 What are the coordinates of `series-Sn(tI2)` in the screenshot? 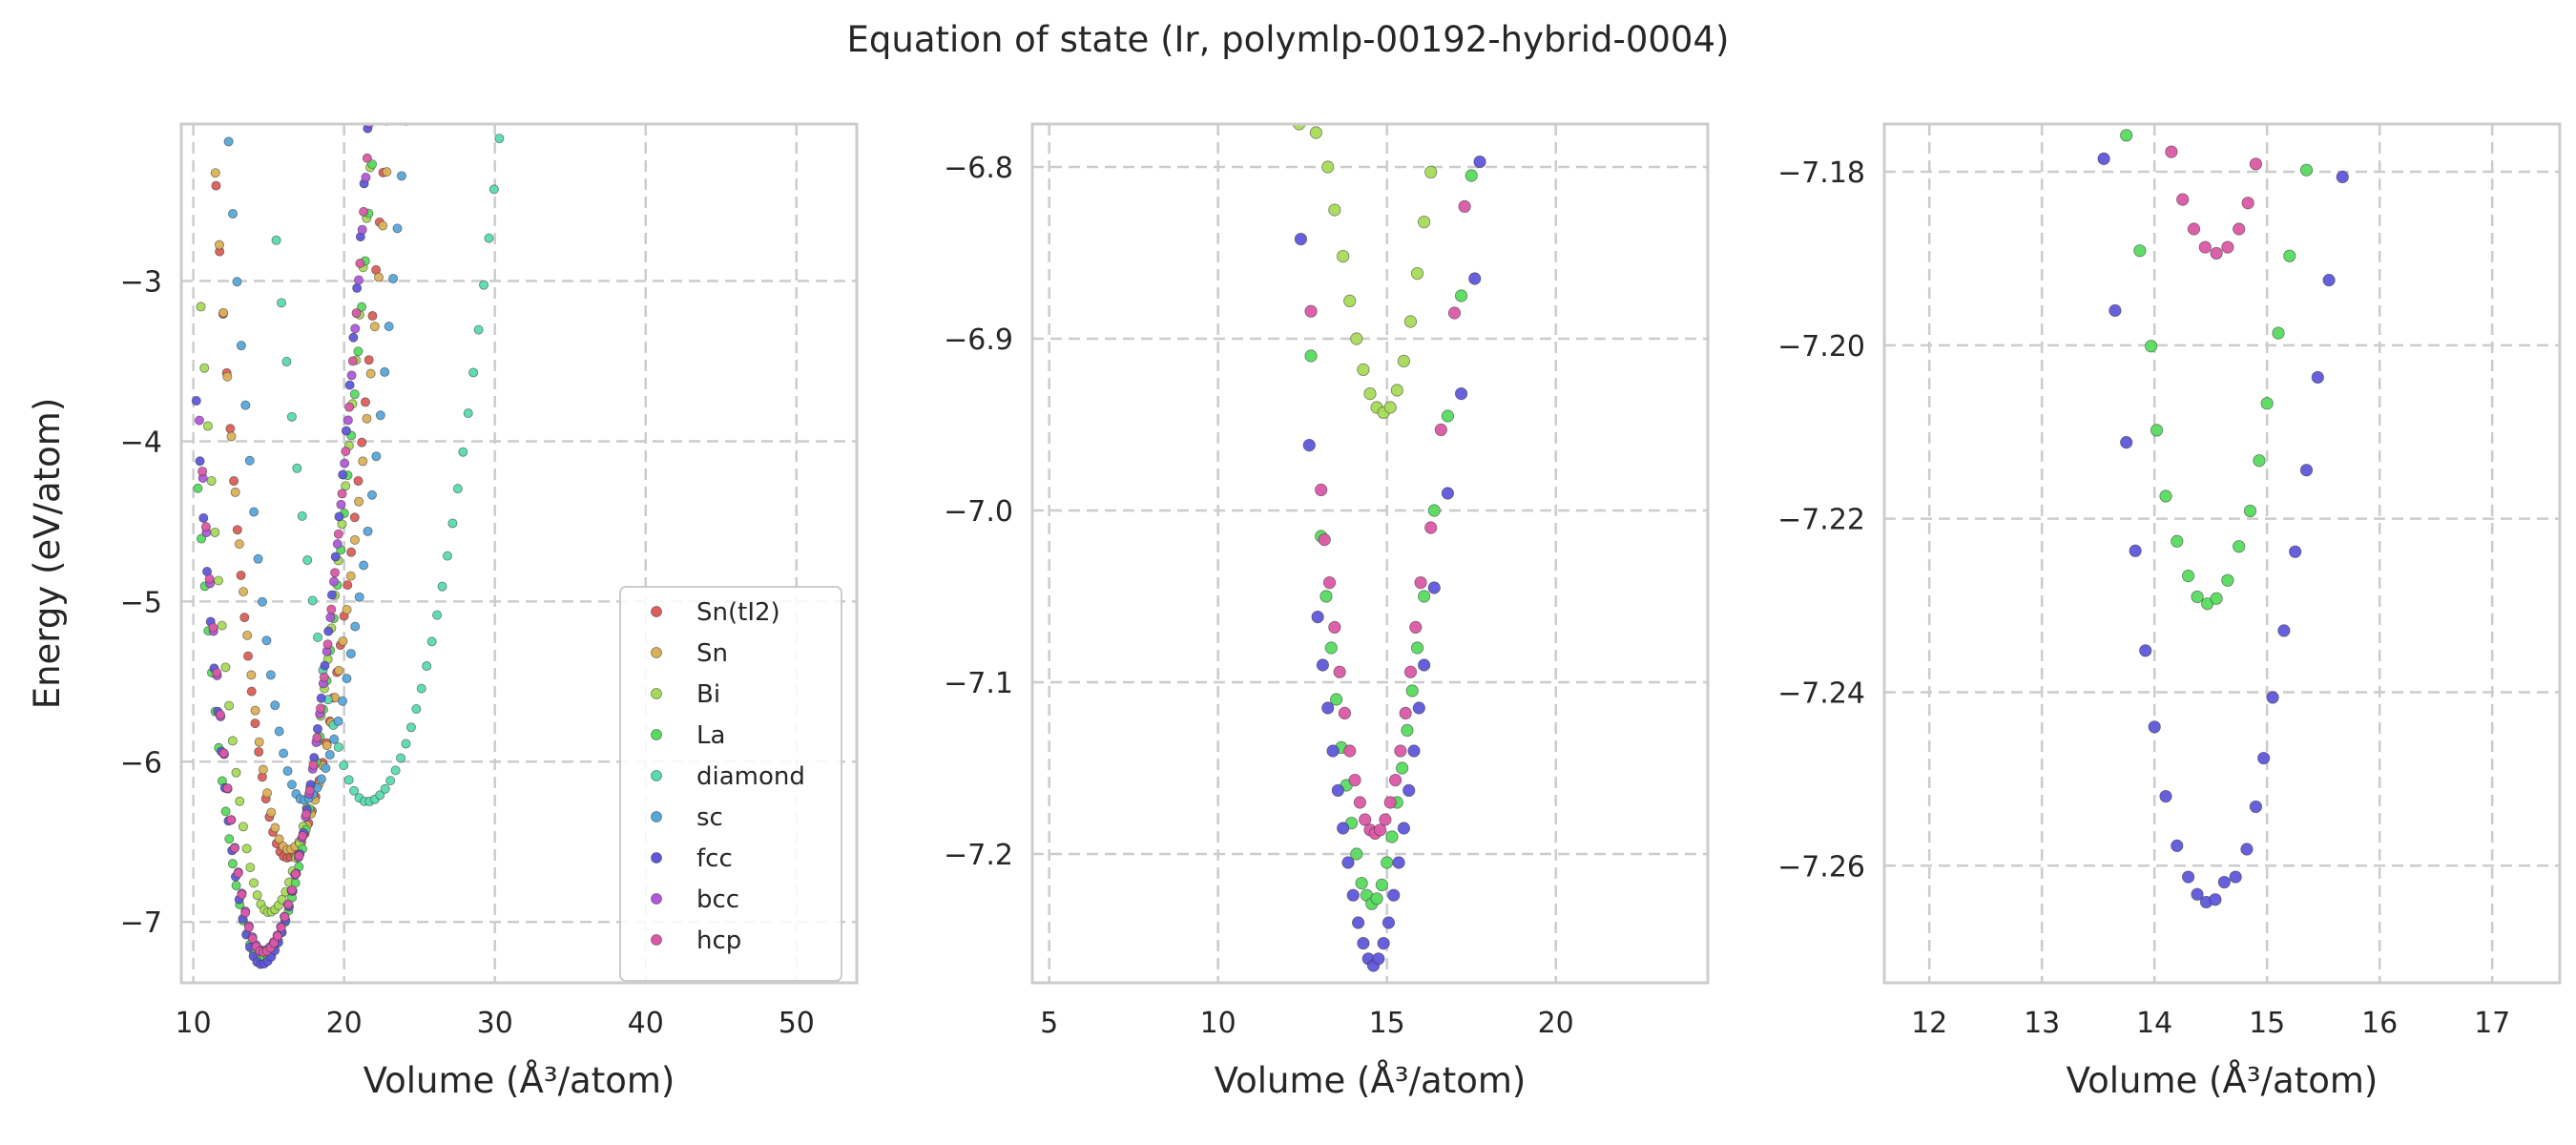 It's located at (299, 451).